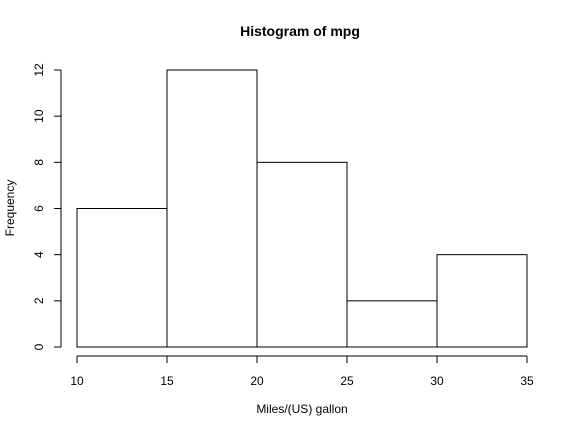  I want to click on y-tick-label: 8, so click(39, 162).